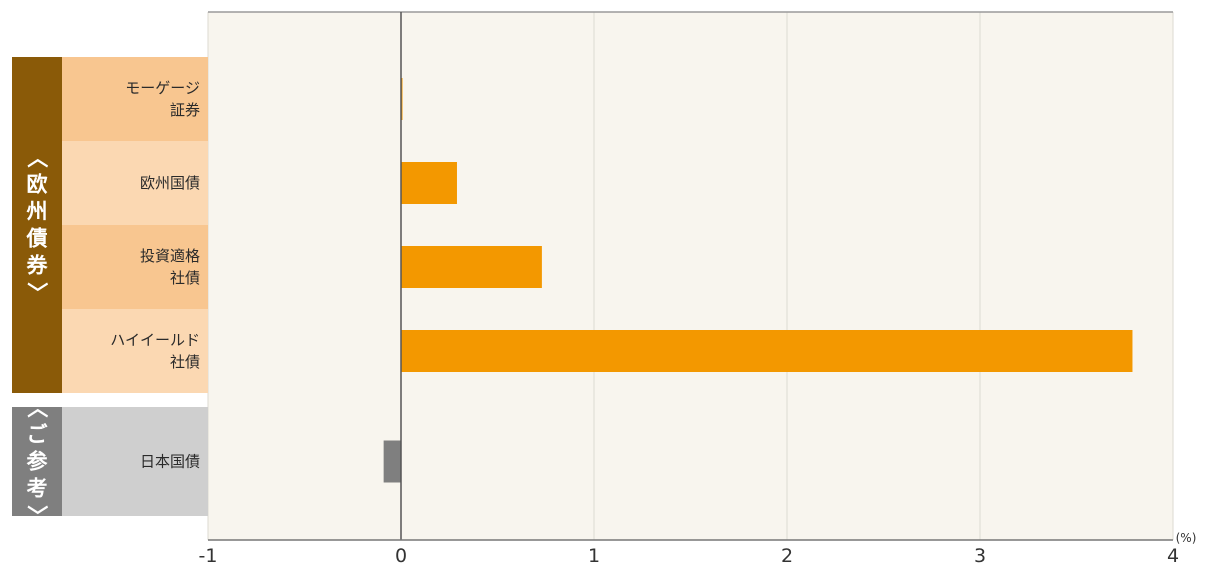 The width and height of the screenshot is (1207, 568). I want to click on x-tick-label: 0, so click(401, 556).